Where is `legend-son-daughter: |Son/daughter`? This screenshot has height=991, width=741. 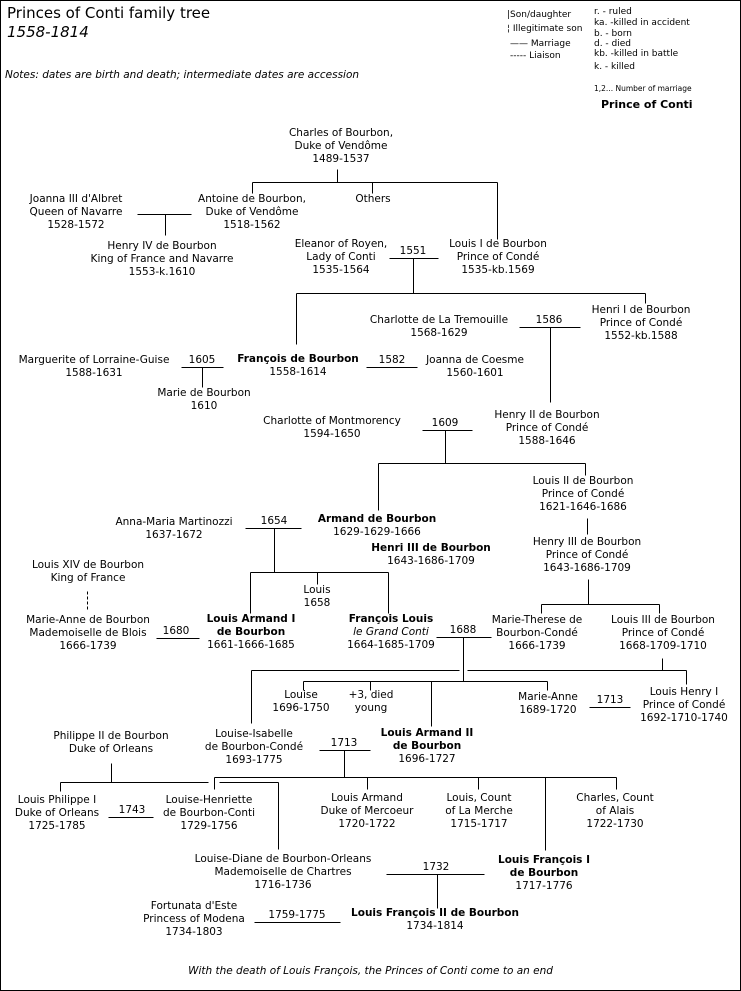
legend-son-daughter: |Son/daughter is located at coordinates (539, 15).